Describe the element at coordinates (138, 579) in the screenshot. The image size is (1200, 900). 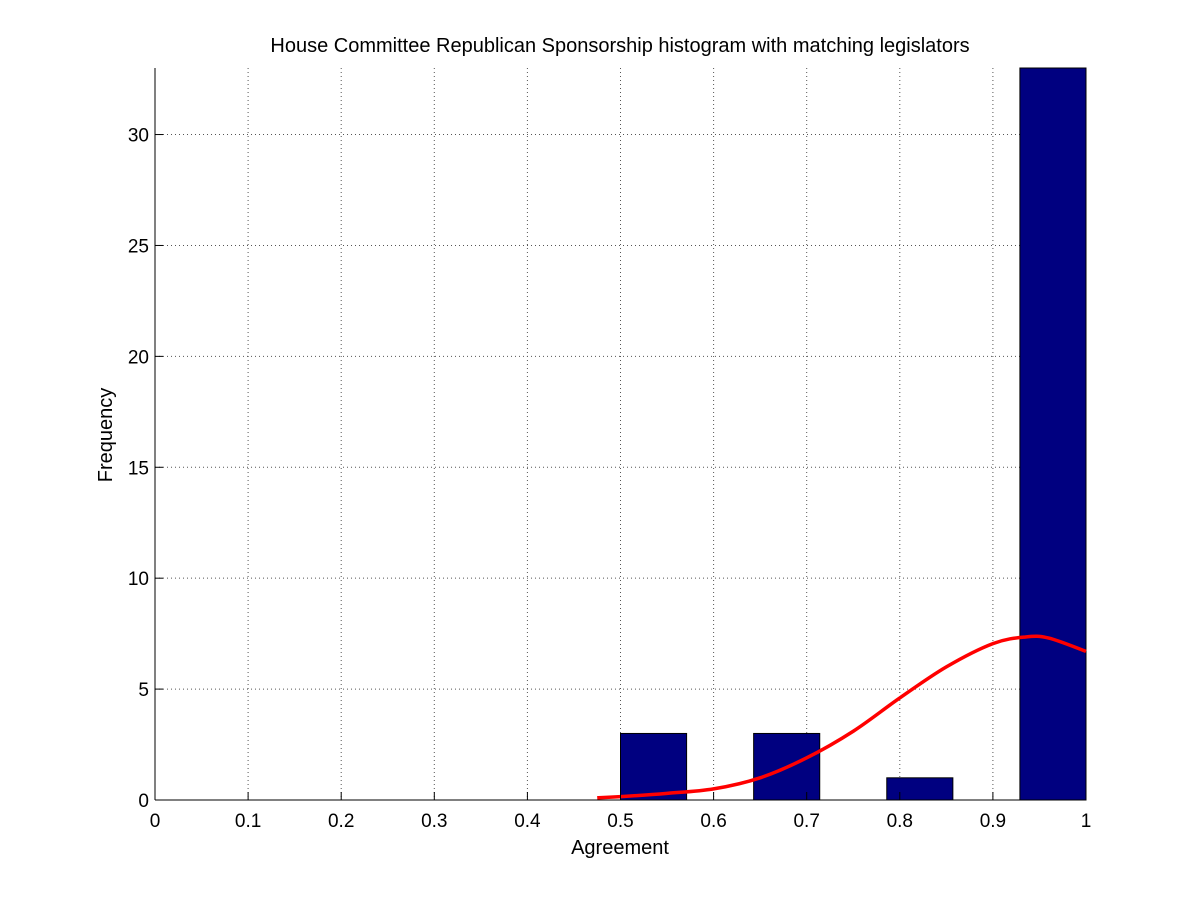
I see `y-tick-label: 10` at that location.